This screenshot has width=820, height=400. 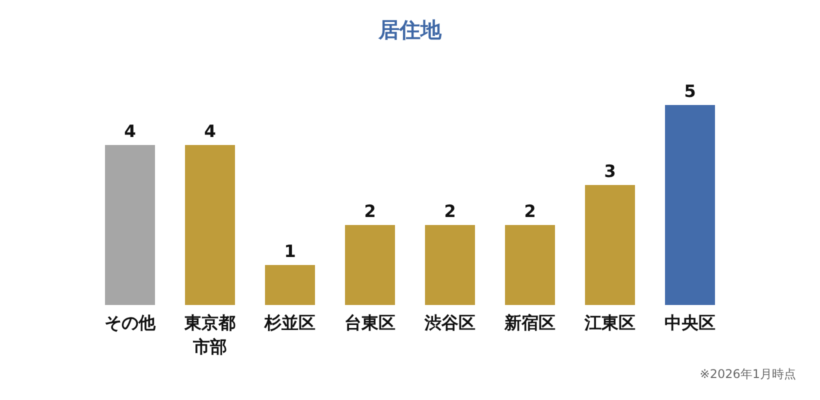 I want to click on text: ※2026年1月時点, so click(x=748, y=374).